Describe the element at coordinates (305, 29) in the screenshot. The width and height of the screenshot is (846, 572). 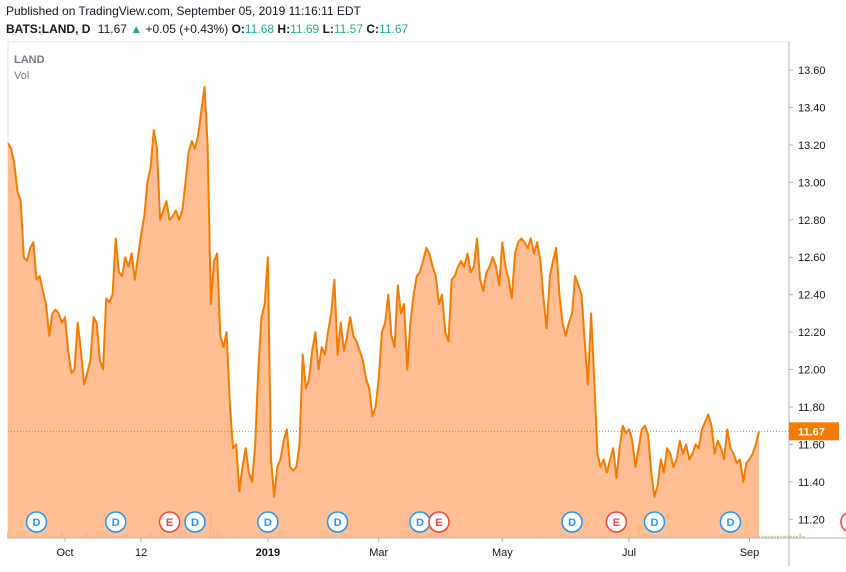
I see `high-value: 11.69` at that location.